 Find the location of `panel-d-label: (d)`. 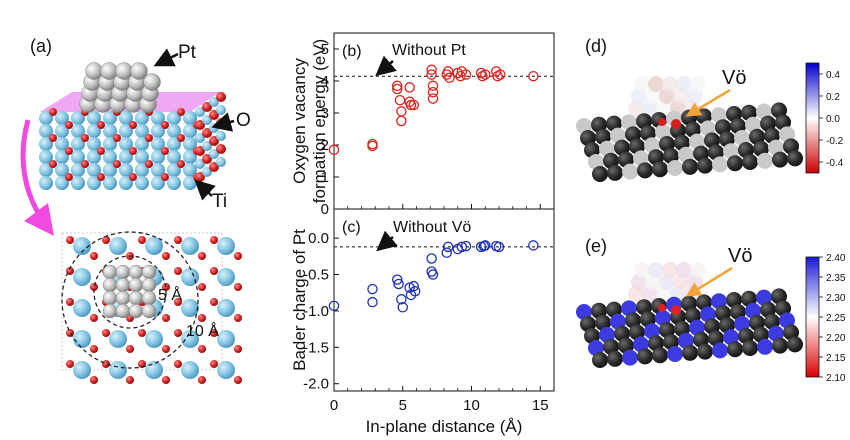

panel-d-label: (d) is located at coordinates (596, 46).